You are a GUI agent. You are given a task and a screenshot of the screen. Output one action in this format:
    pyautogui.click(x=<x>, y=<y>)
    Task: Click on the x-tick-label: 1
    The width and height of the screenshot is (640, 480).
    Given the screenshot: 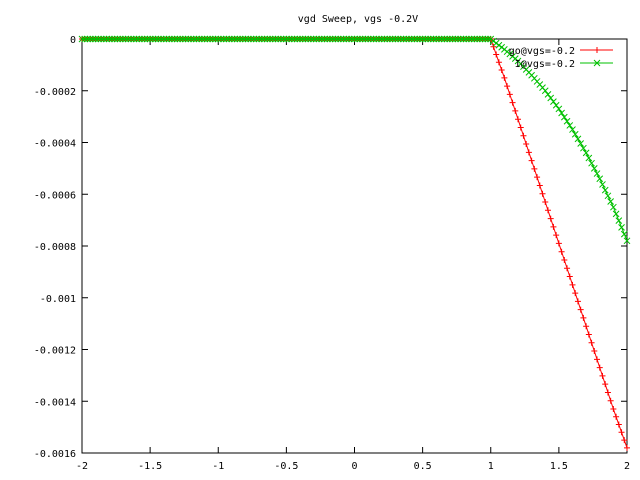 What is the action you would take?
    pyautogui.click(x=491, y=466)
    